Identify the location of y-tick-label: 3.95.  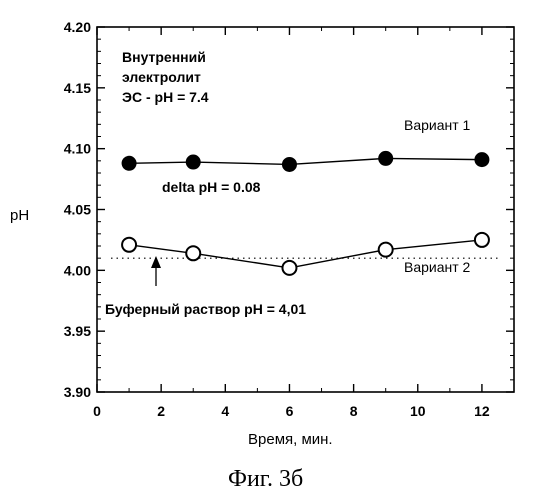
(77, 331).